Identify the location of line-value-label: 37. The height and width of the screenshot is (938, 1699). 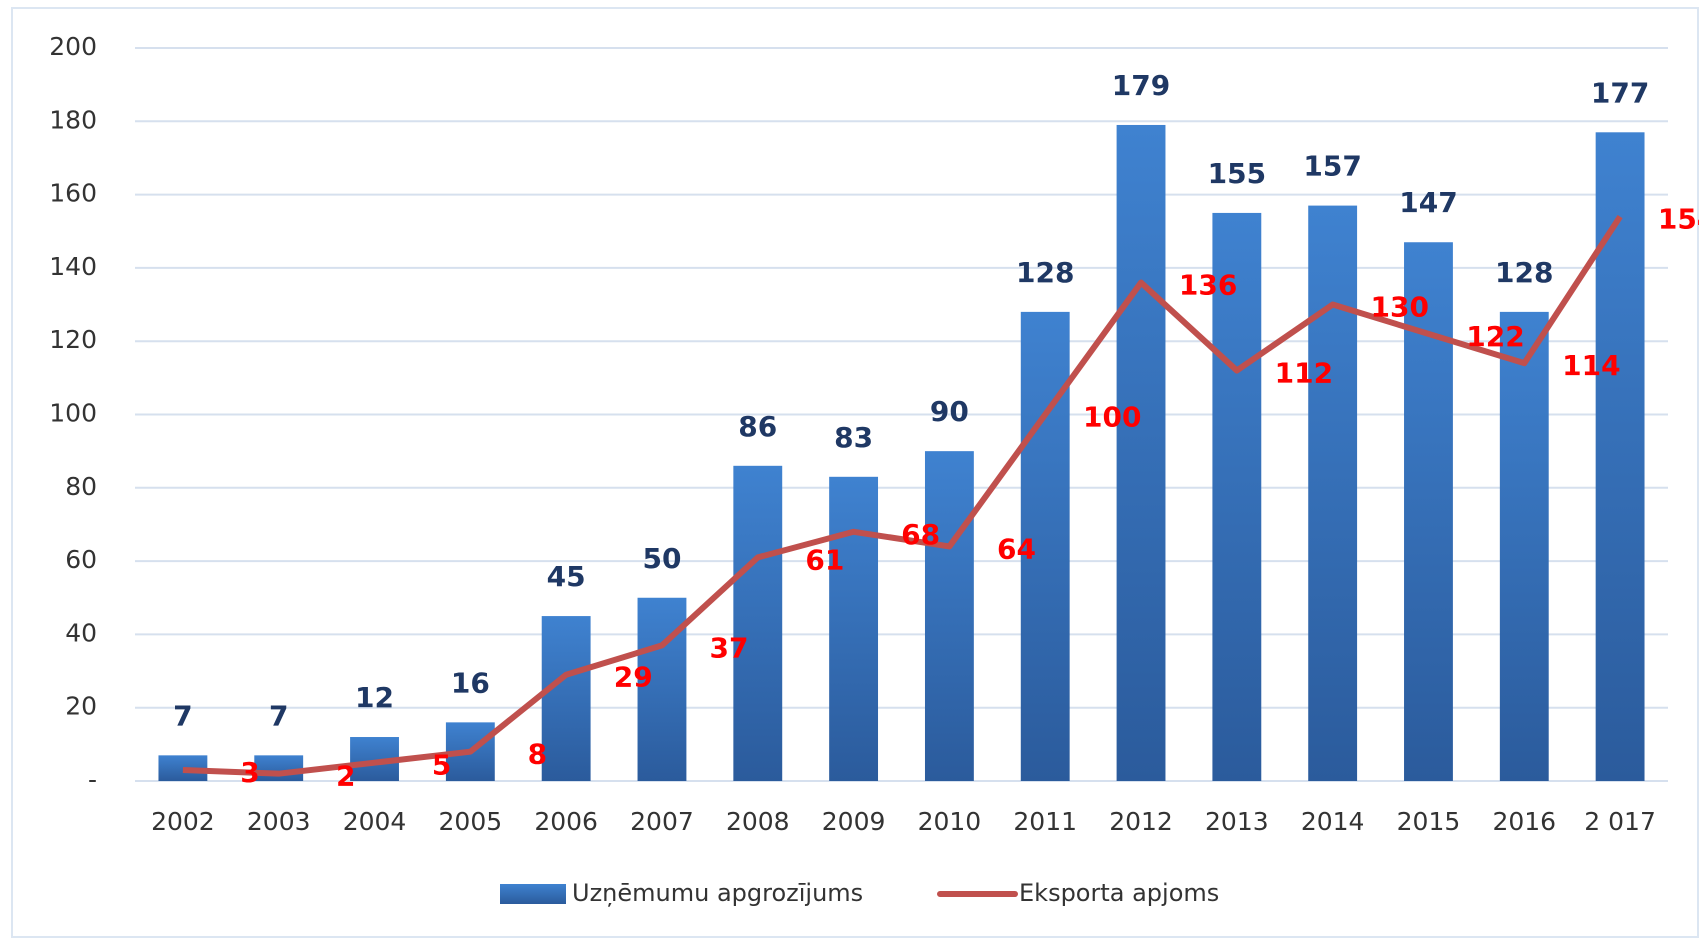
(729, 647).